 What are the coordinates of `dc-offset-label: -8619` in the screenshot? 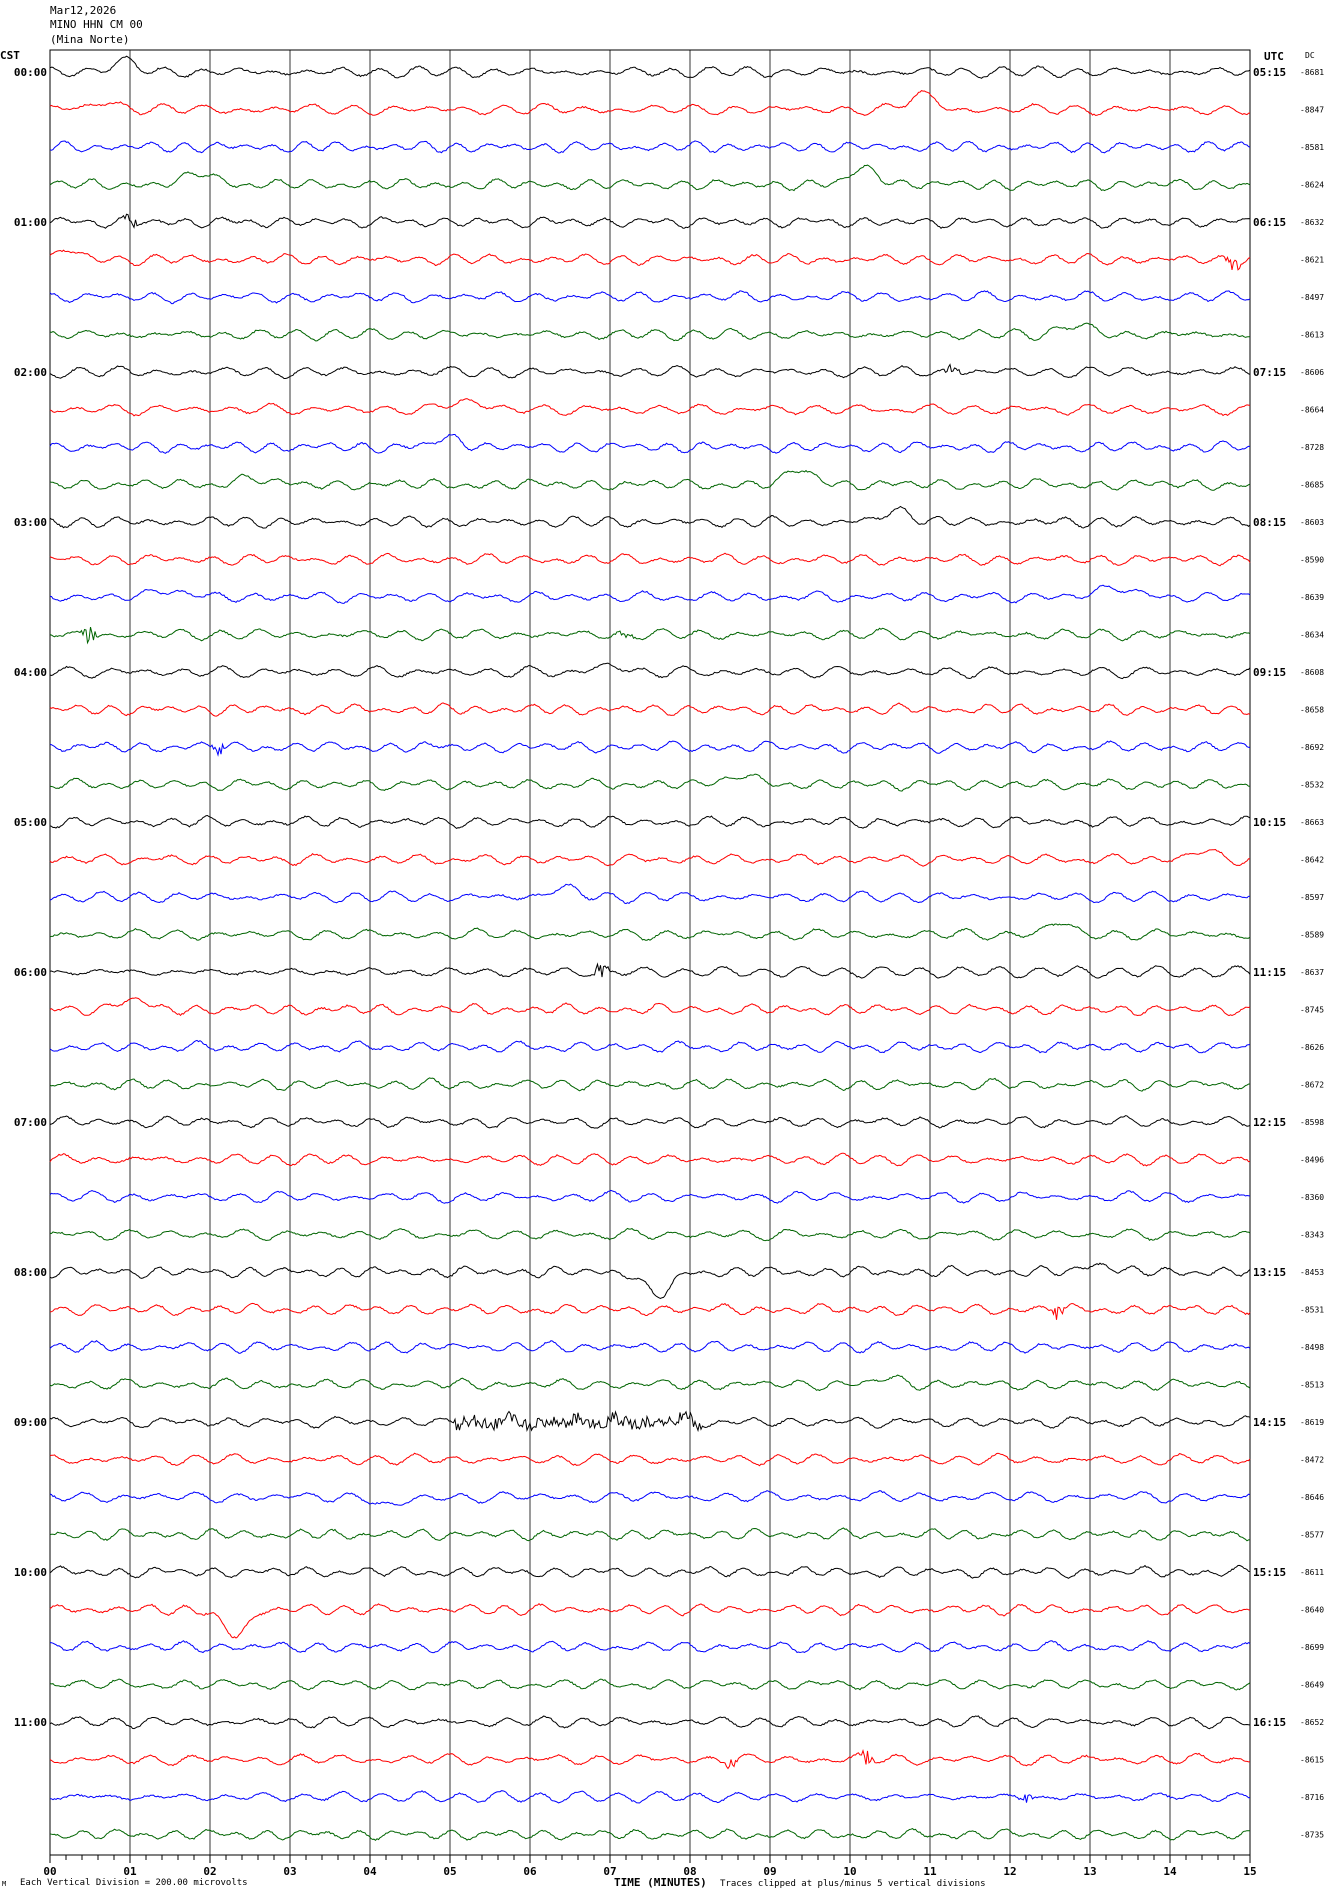 It's located at (1312, 1422).